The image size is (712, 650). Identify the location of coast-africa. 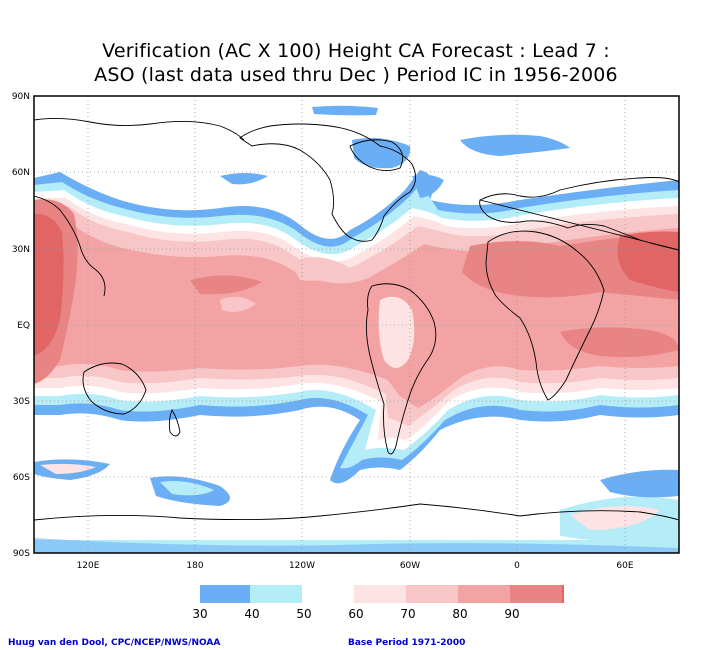
(545, 315).